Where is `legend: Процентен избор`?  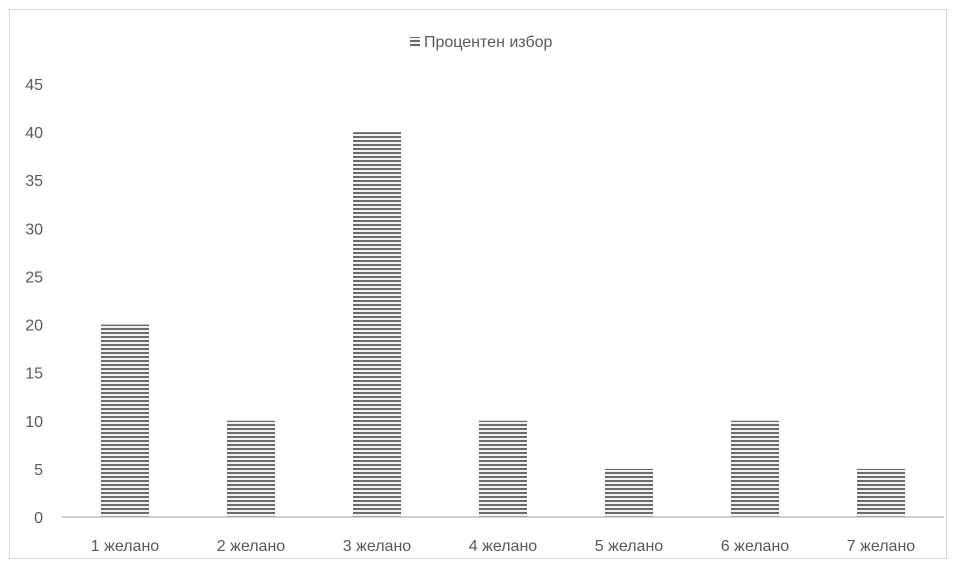 legend: Процентен избор is located at coordinates (481, 42).